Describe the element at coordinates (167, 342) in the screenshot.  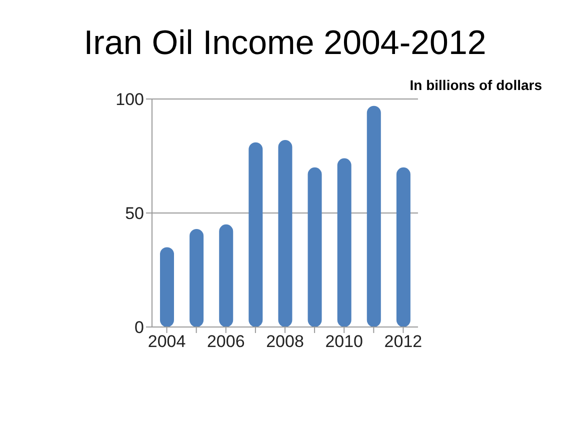
I see `x-tick-label: 2004` at that location.